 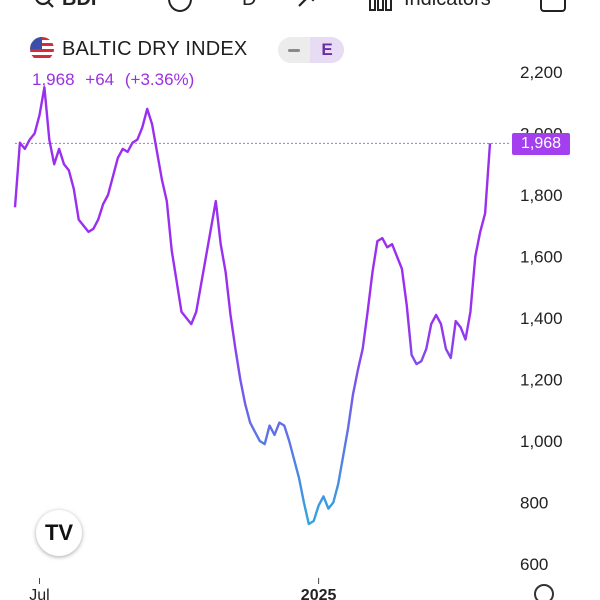 I want to click on y-tick-label: 1,200, so click(x=541, y=380).